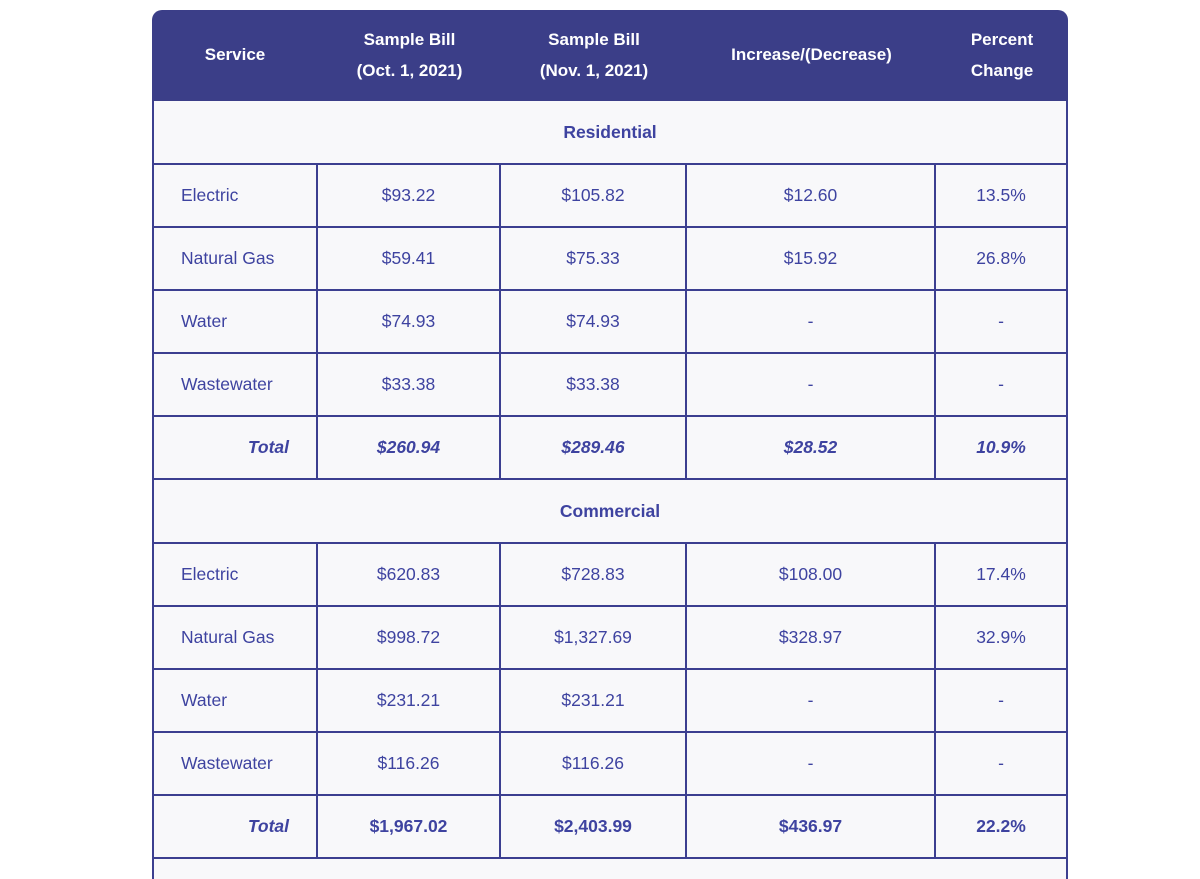 The image size is (1200, 879). Describe the element at coordinates (594, 448) in the screenshot. I see `cell-total-nov: $289.46` at that location.